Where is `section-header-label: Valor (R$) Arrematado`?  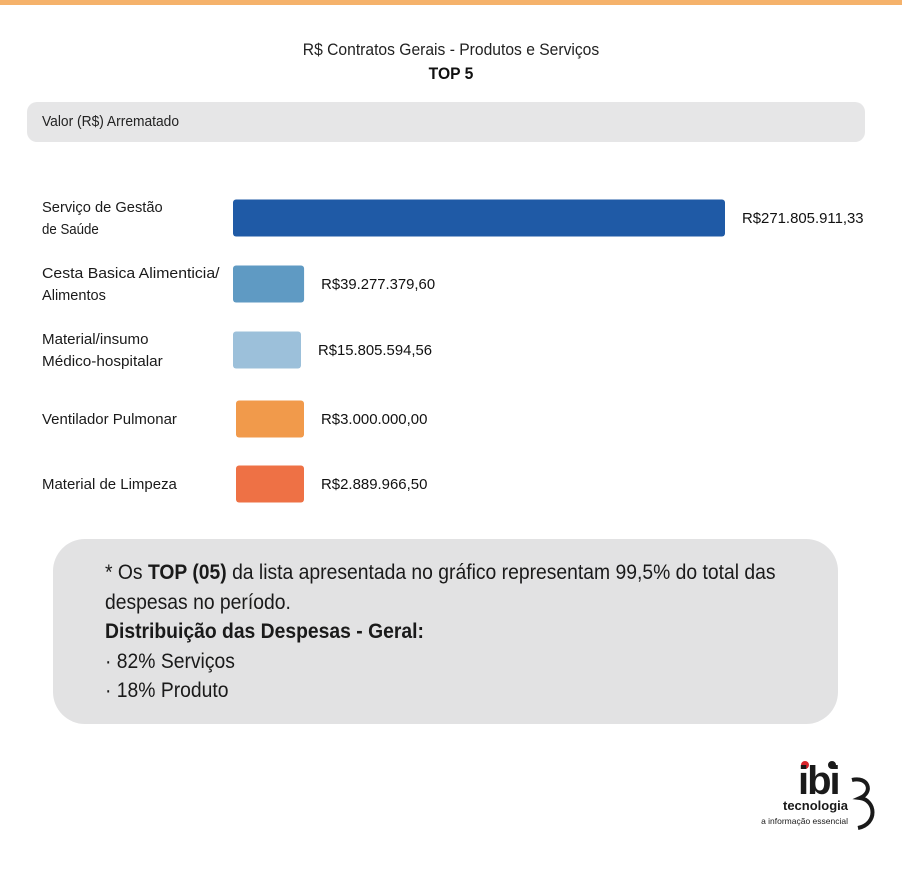
section-header-label: Valor (R$) Arrematado is located at coordinates (111, 121).